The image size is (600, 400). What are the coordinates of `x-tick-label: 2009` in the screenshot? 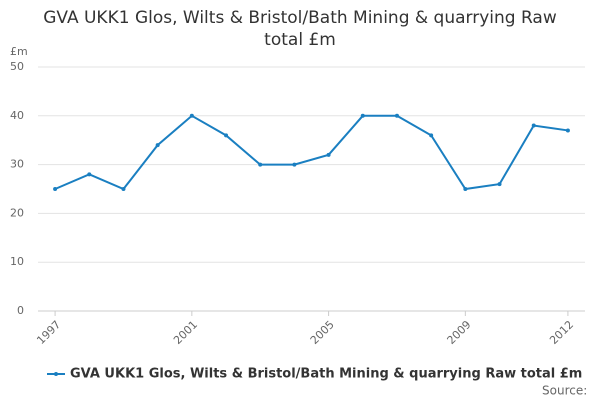 It's located at (459, 332).